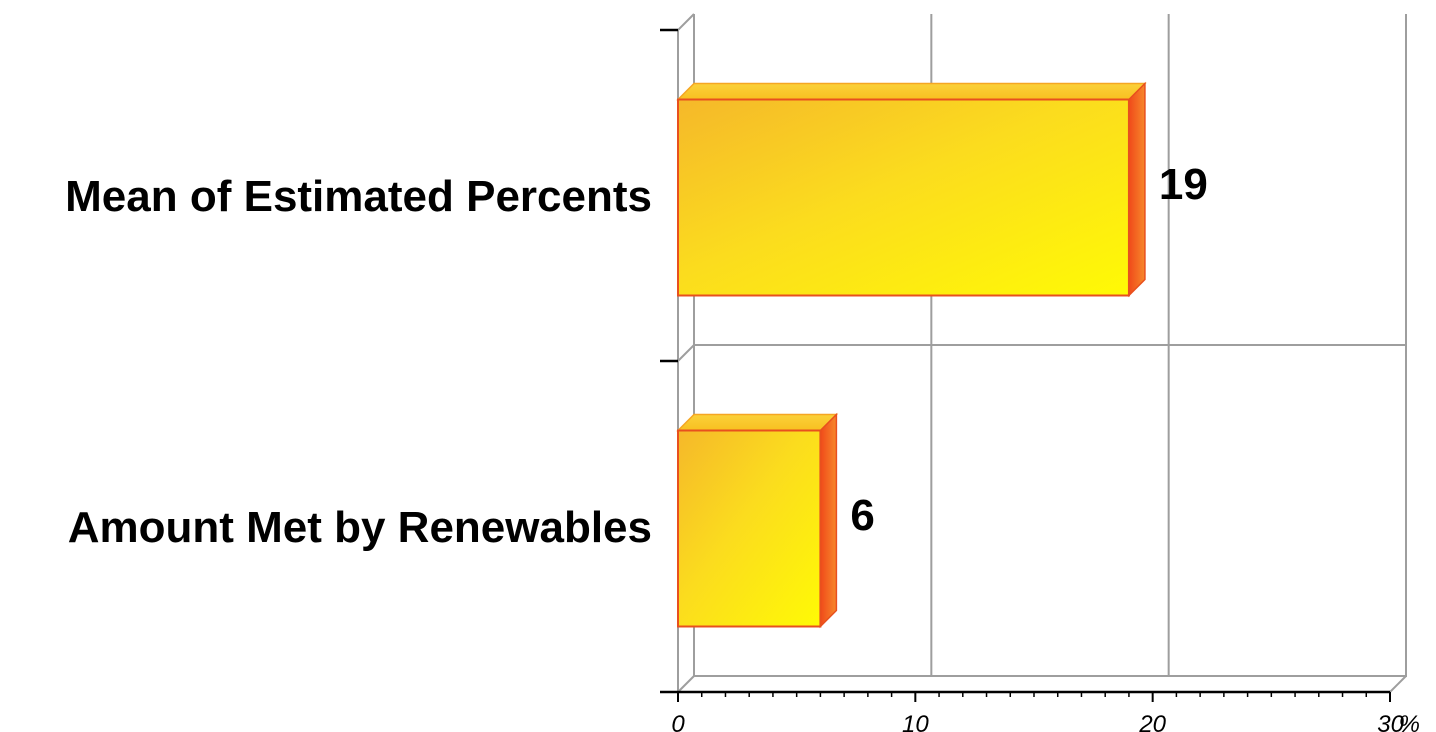 This screenshot has width=1436, height=732. Describe the element at coordinates (678, 721) in the screenshot. I see `x-tick-label-0: 0` at that location.